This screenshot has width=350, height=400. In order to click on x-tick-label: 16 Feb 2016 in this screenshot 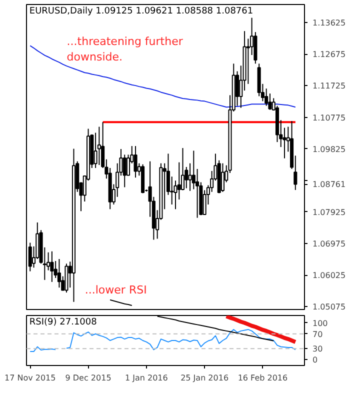, I will do `click(263, 378)`.